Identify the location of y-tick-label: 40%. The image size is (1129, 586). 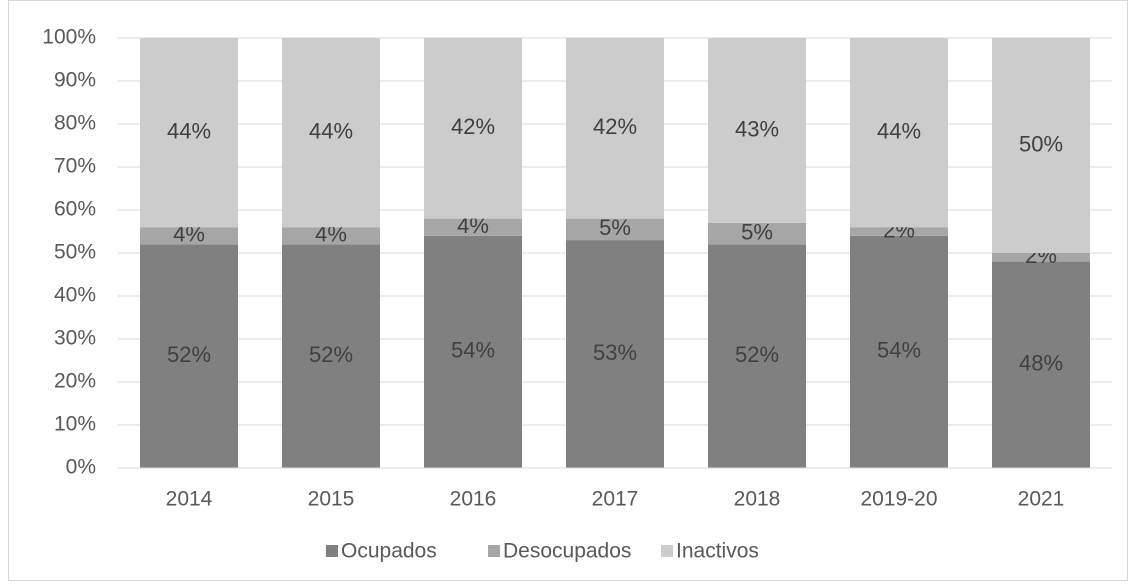
(75, 295).